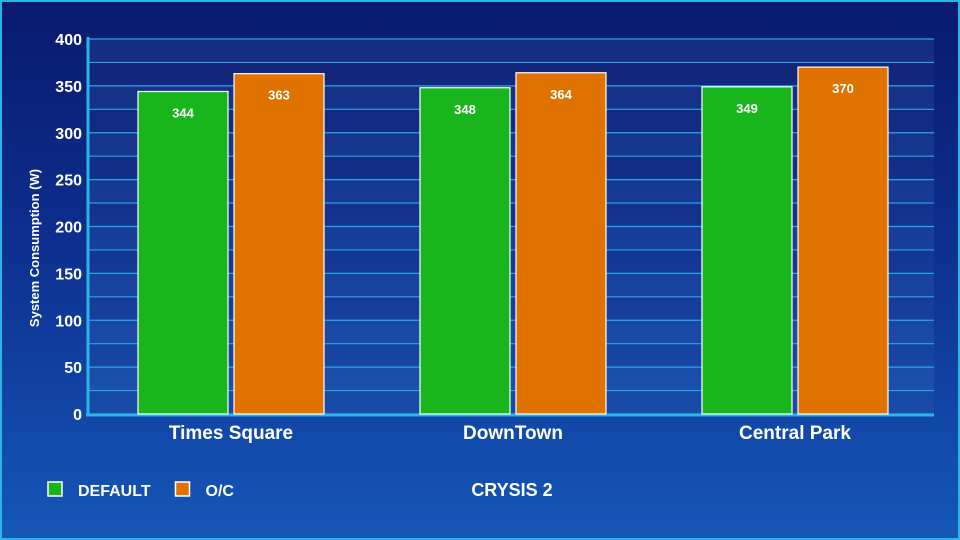 Image resolution: width=960 pixels, height=540 pixels. Describe the element at coordinates (511, 490) in the screenshot. I see `chart-title: CRYSIS 2` at that location.